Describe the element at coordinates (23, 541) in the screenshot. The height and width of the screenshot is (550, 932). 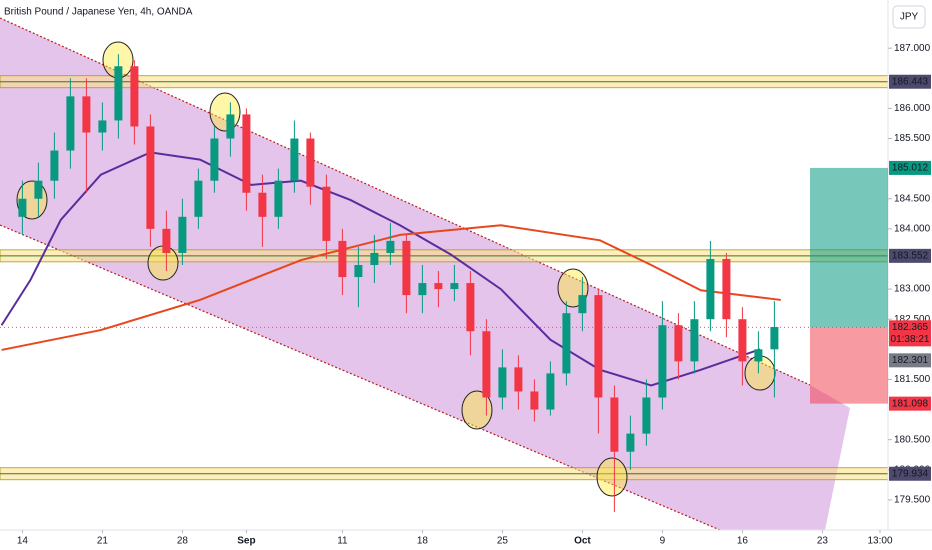
I see `x-tick-label: 14` at that location.